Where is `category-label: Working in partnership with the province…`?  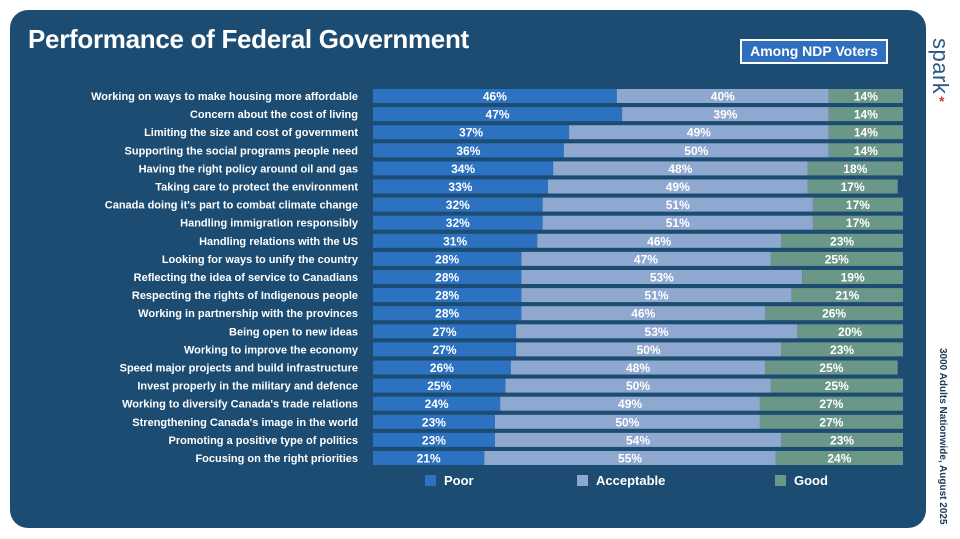 category-label: Working in partnership with the province… is located at coordinates (248, 314).